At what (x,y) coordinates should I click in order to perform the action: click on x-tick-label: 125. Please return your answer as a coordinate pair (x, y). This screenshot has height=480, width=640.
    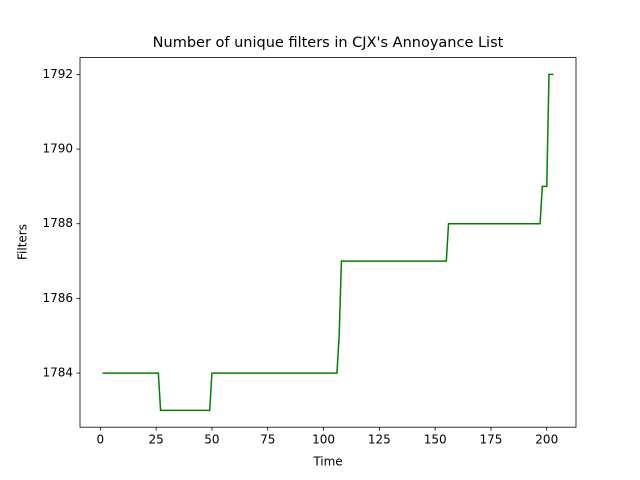
    Looking at the image, I should click on (379, 440).